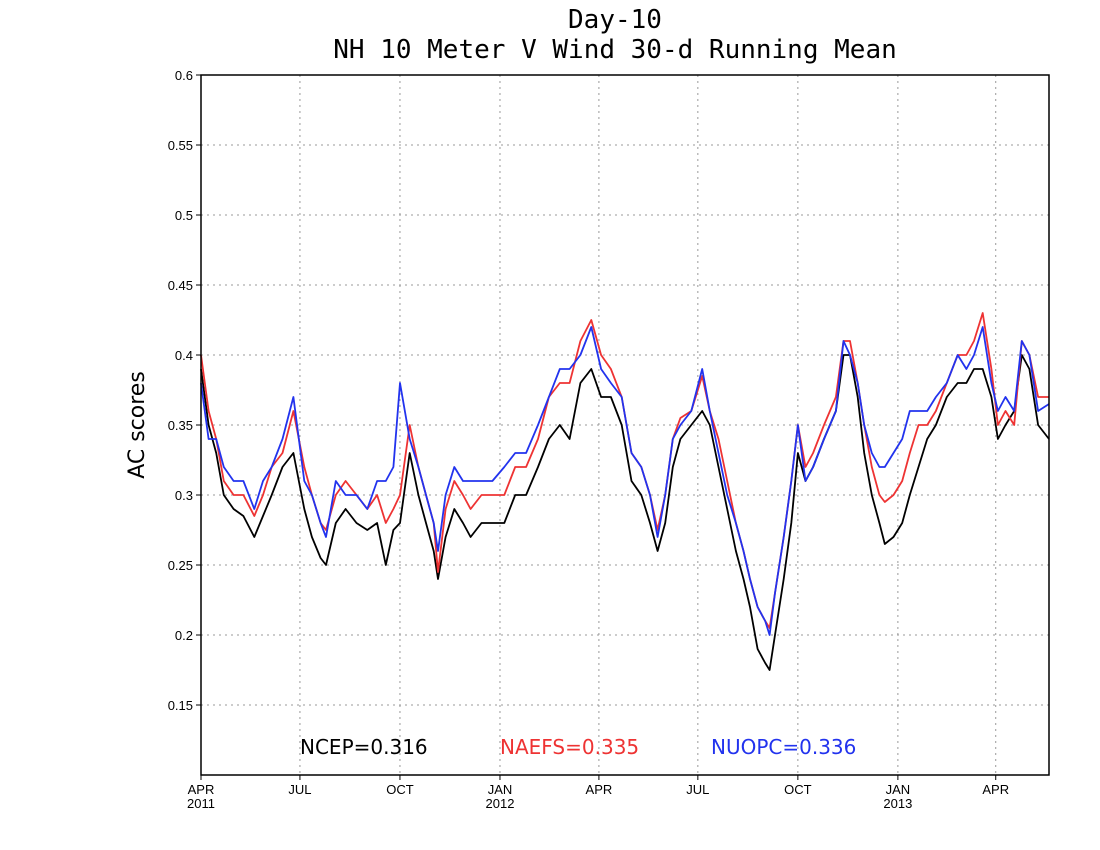 Image resolution: width=1100 pixels, height=850 pixels. Describe the element at coordinates (184, 390) in the screenshot. I see `y-axis: 0.15 0.2 0.25 0.3 0.35 0.4 0.45 0.5 0.55 0.6` at that location.